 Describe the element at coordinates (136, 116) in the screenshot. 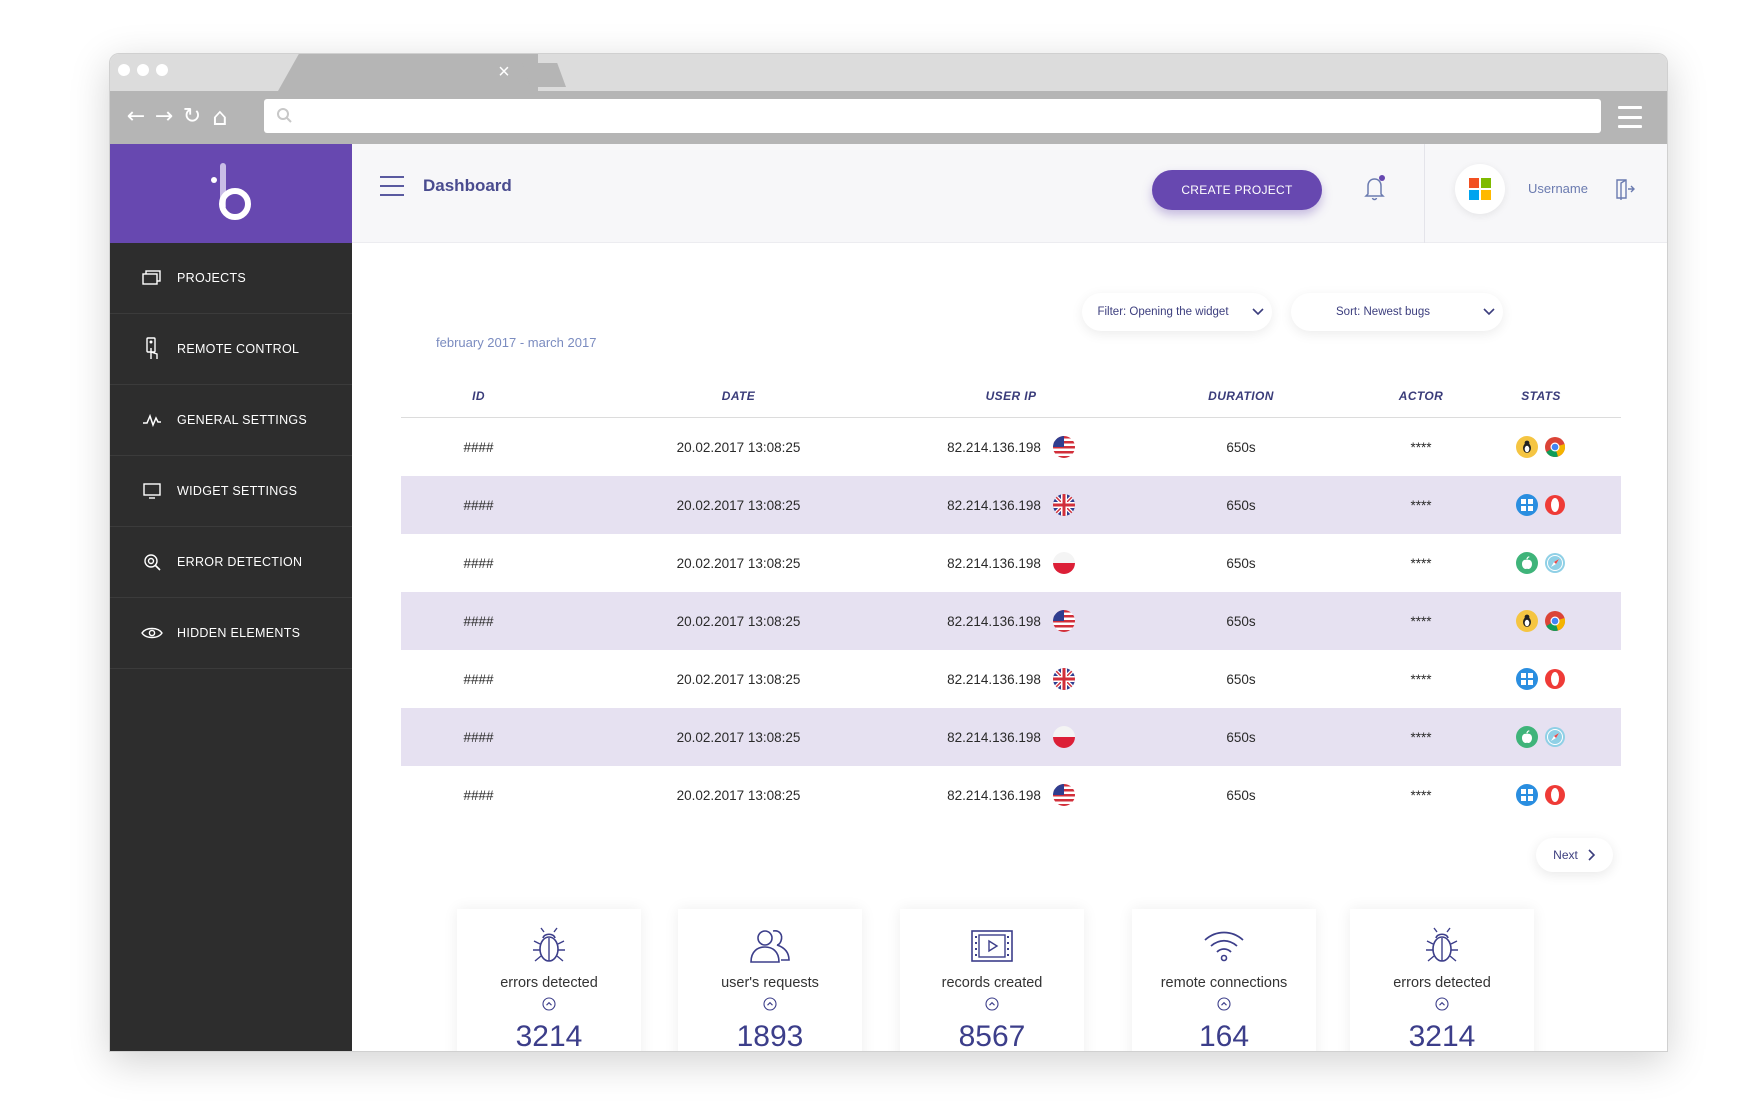

I see `back-arrow-icon: ←` at that location.